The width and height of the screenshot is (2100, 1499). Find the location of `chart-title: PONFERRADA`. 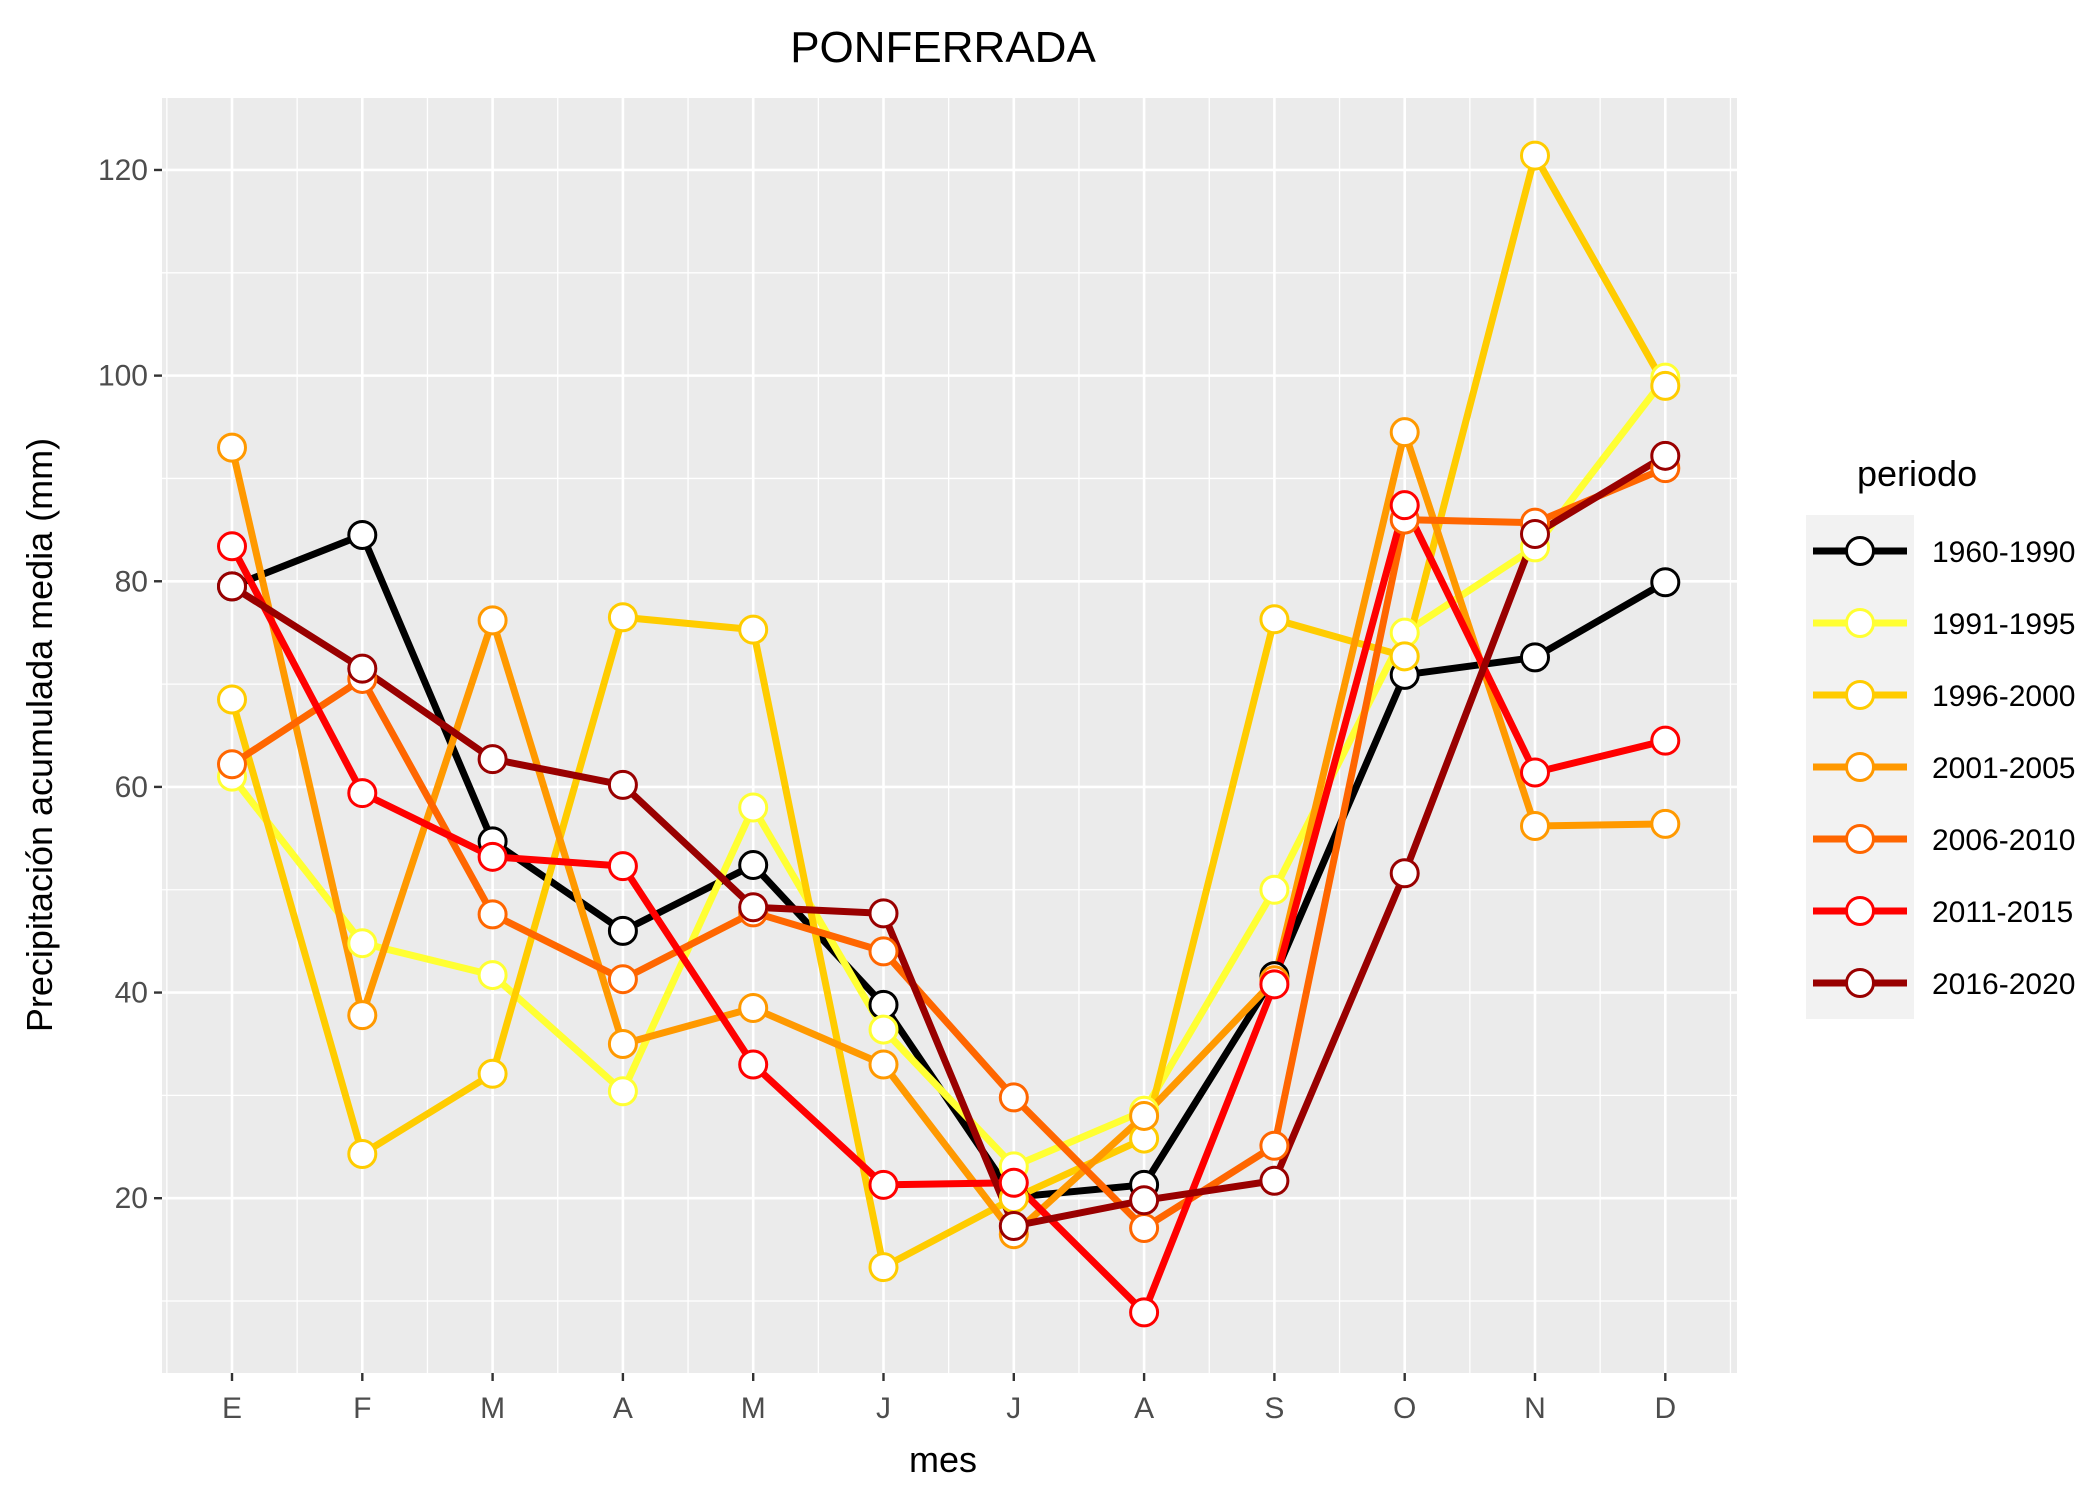

chart-title: PONFERRADA is located at coordinates (943, 47).